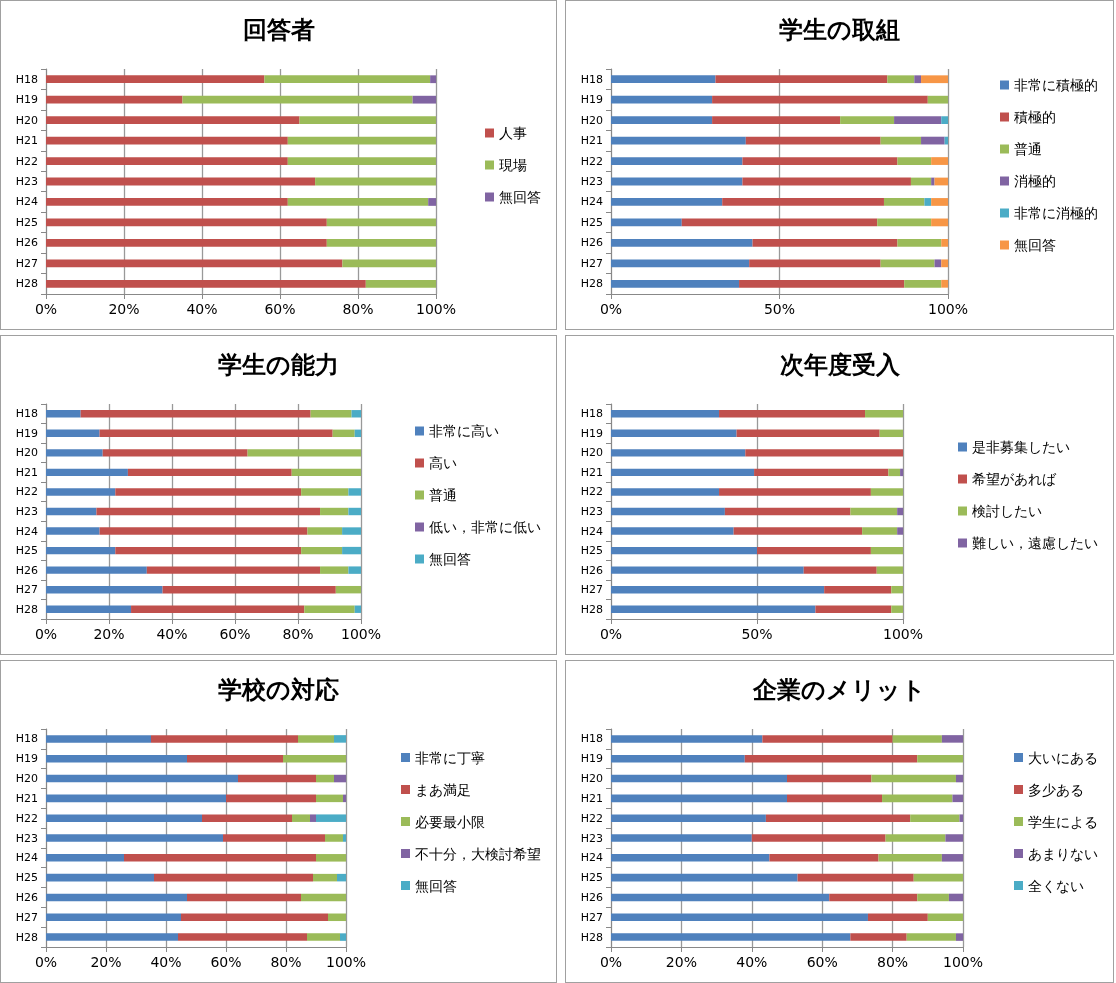 This screenshot has width=1116, height=983. I want to click on x-tick-label: 50%, so click(779, 309).